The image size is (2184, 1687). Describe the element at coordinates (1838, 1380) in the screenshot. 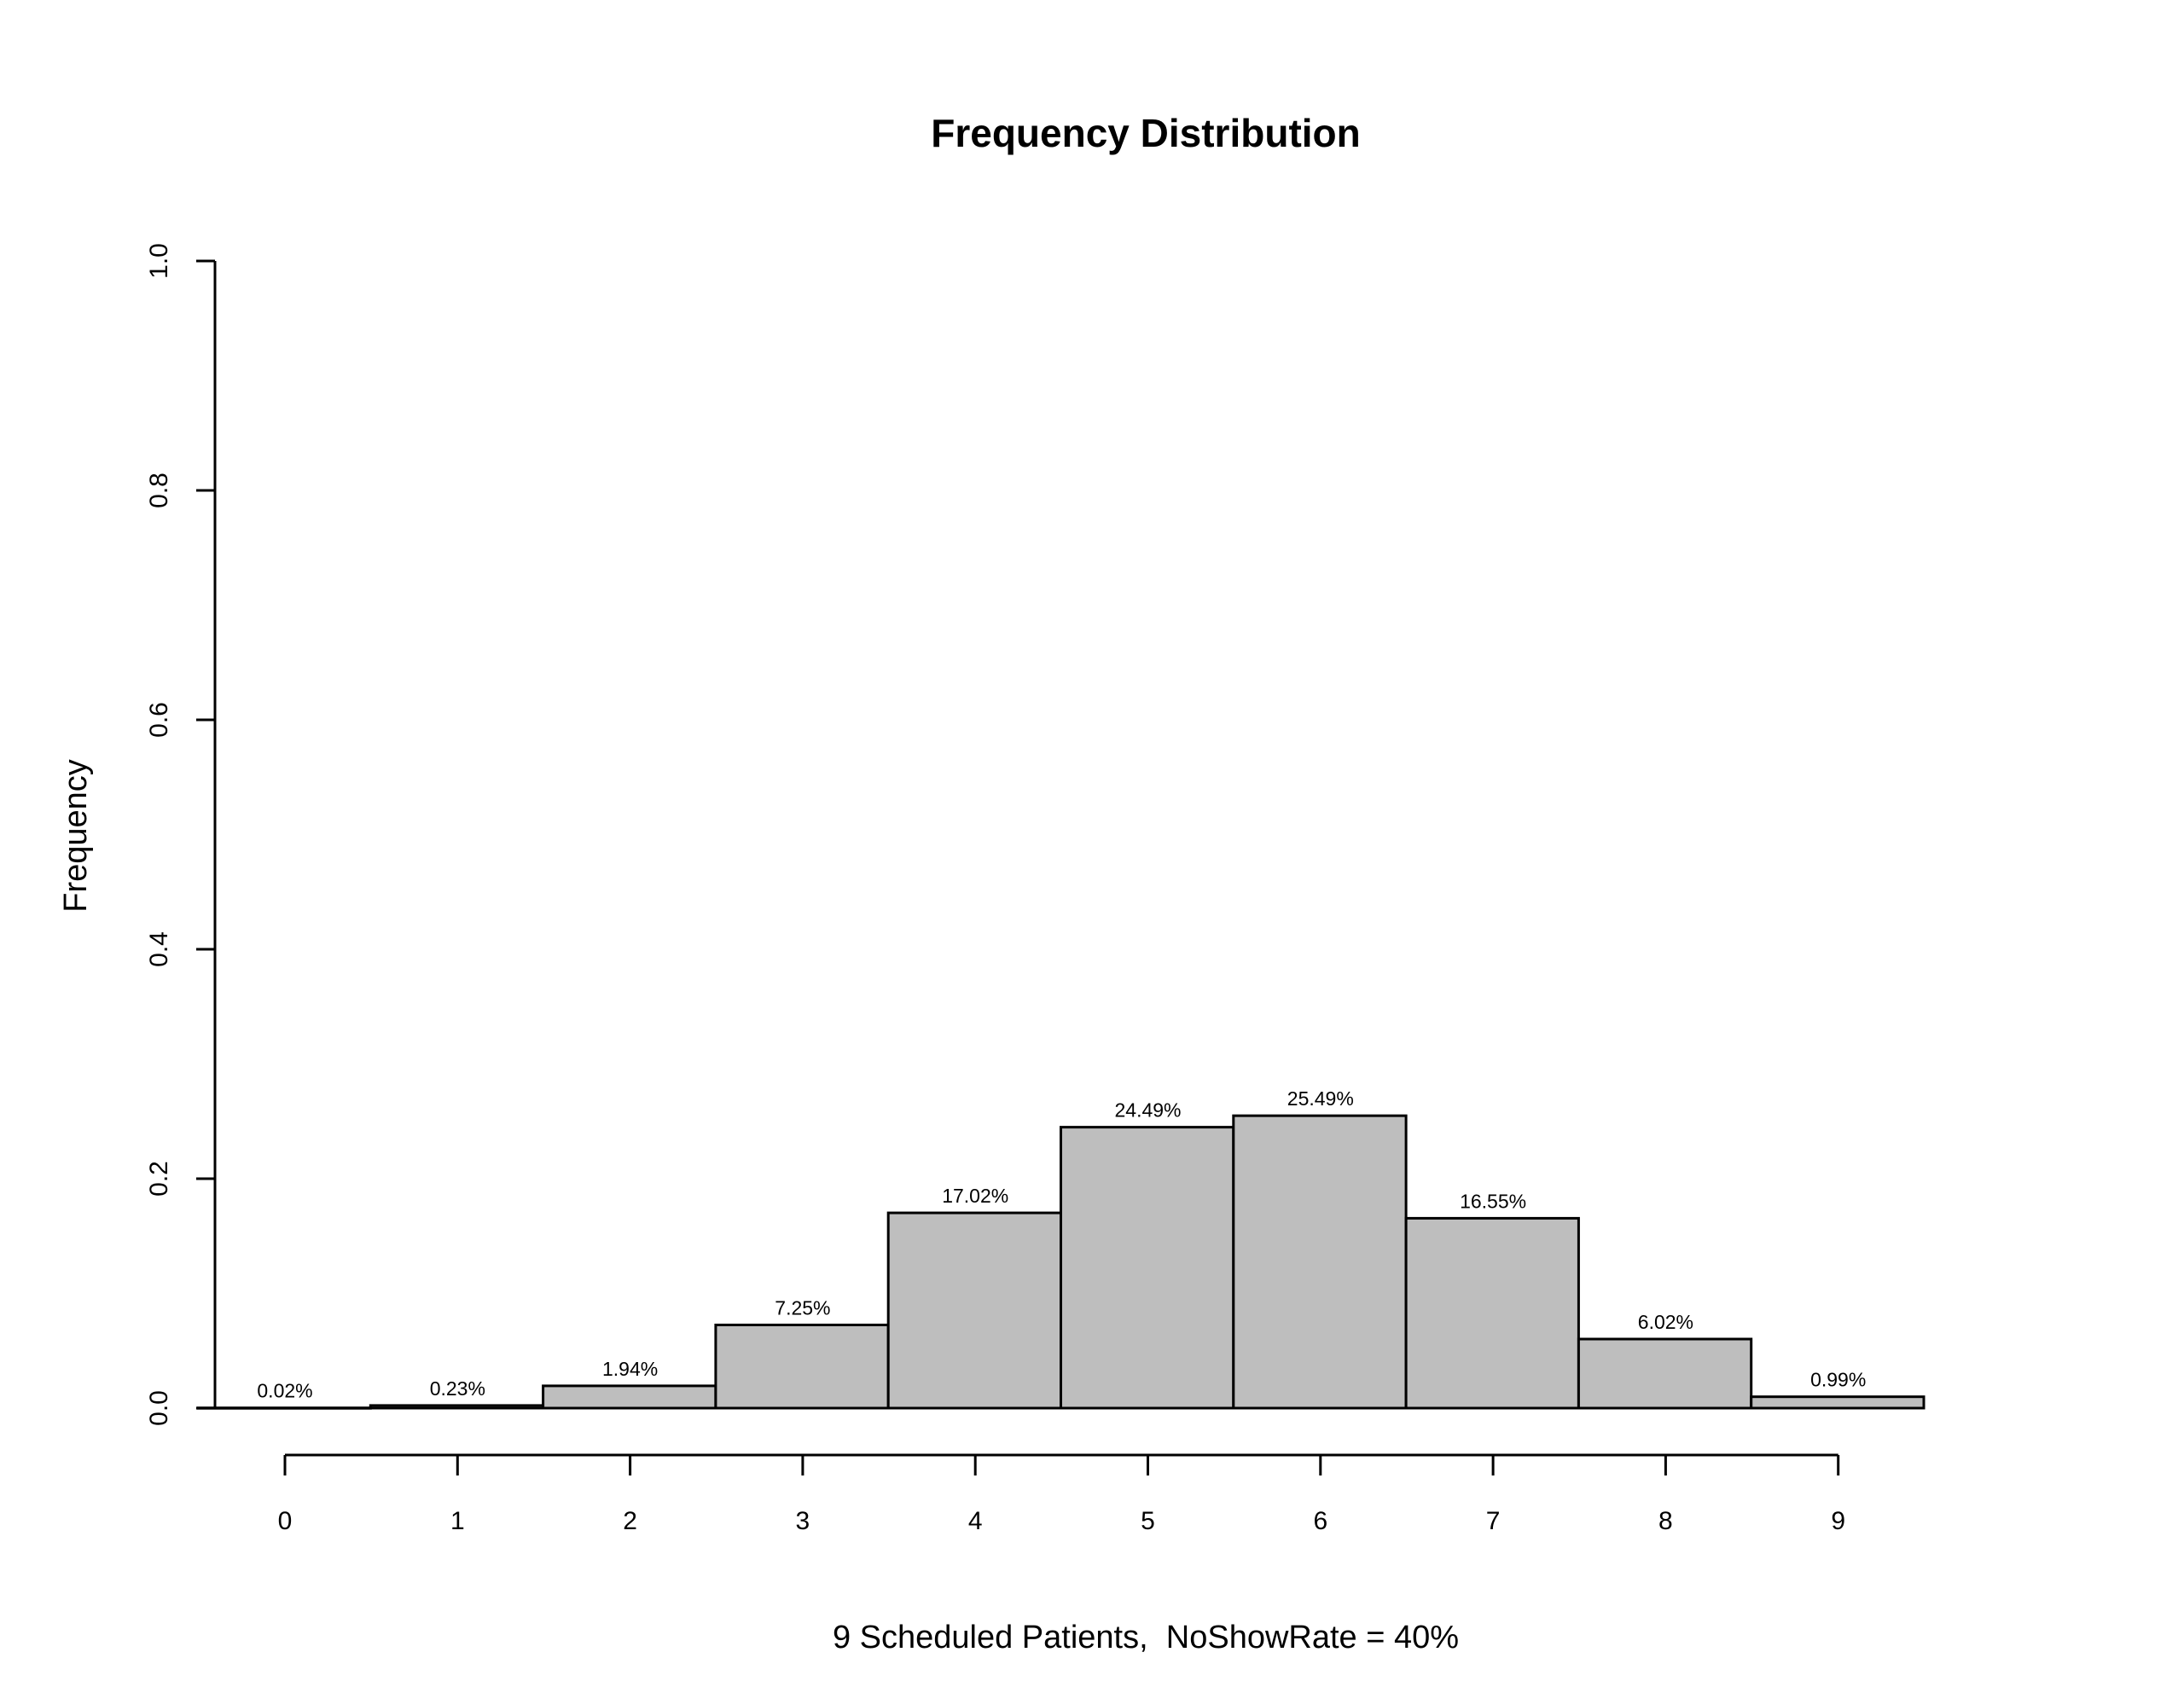

I see `bar-label-9: 0.99%` at that location.